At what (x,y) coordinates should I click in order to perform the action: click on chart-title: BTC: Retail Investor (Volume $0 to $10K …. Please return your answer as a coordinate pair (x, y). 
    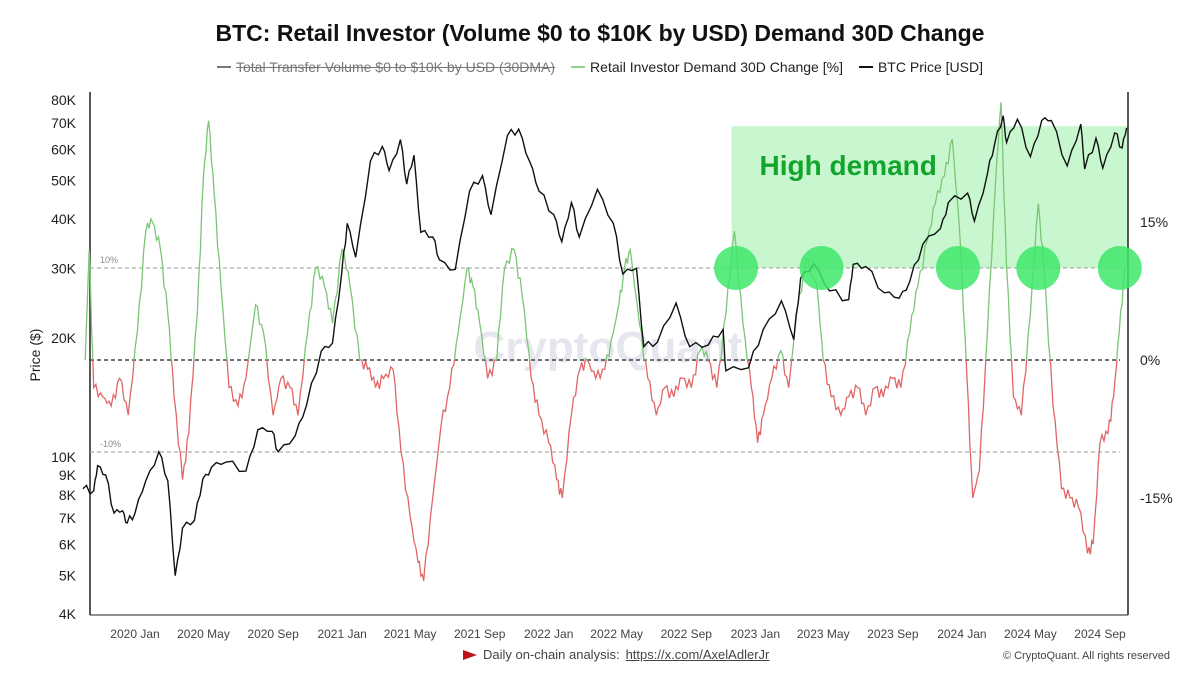
    Looking at the image, I should click on (600, 33).